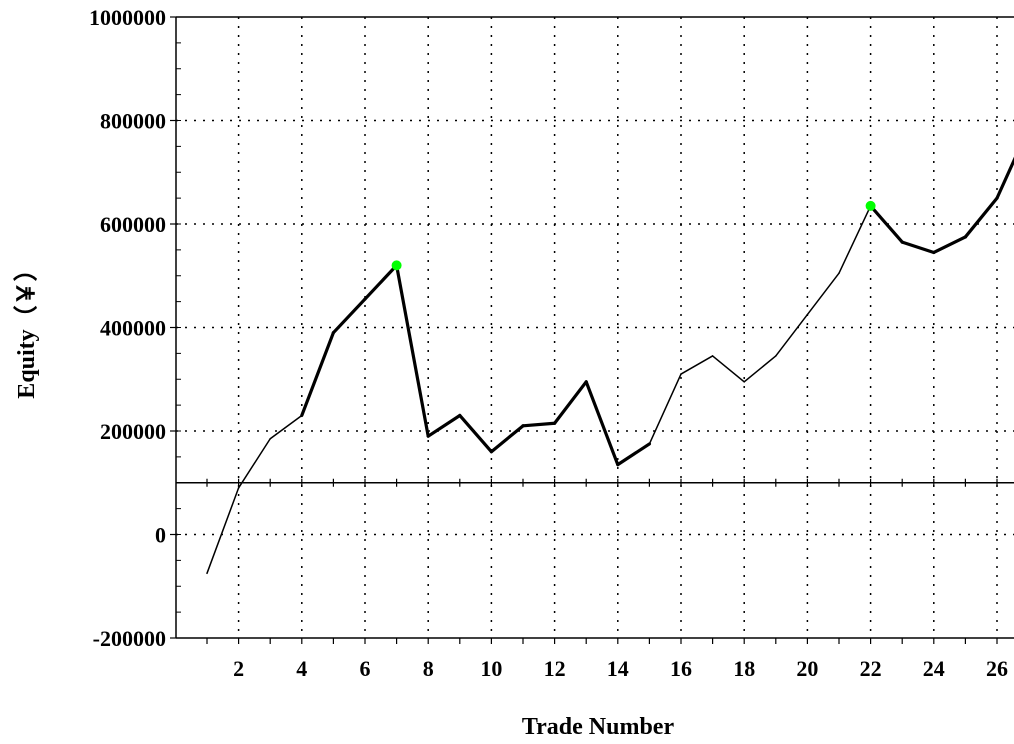 This screenshot has width=1014, height=744. Describe the element at coordinates (871, 668) in the screenshot. I see `x-tick-label: 22` at that location.